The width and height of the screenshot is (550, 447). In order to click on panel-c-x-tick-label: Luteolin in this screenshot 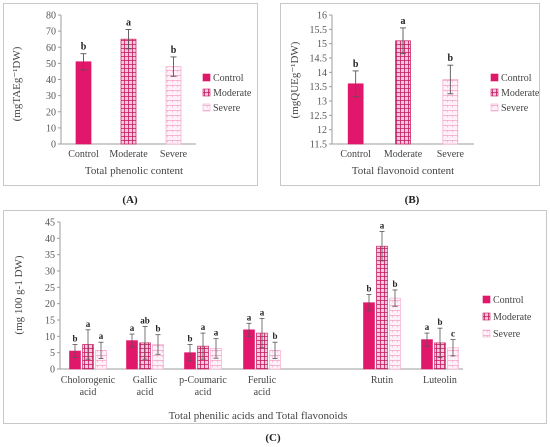, I will do `click(440, 380)`.